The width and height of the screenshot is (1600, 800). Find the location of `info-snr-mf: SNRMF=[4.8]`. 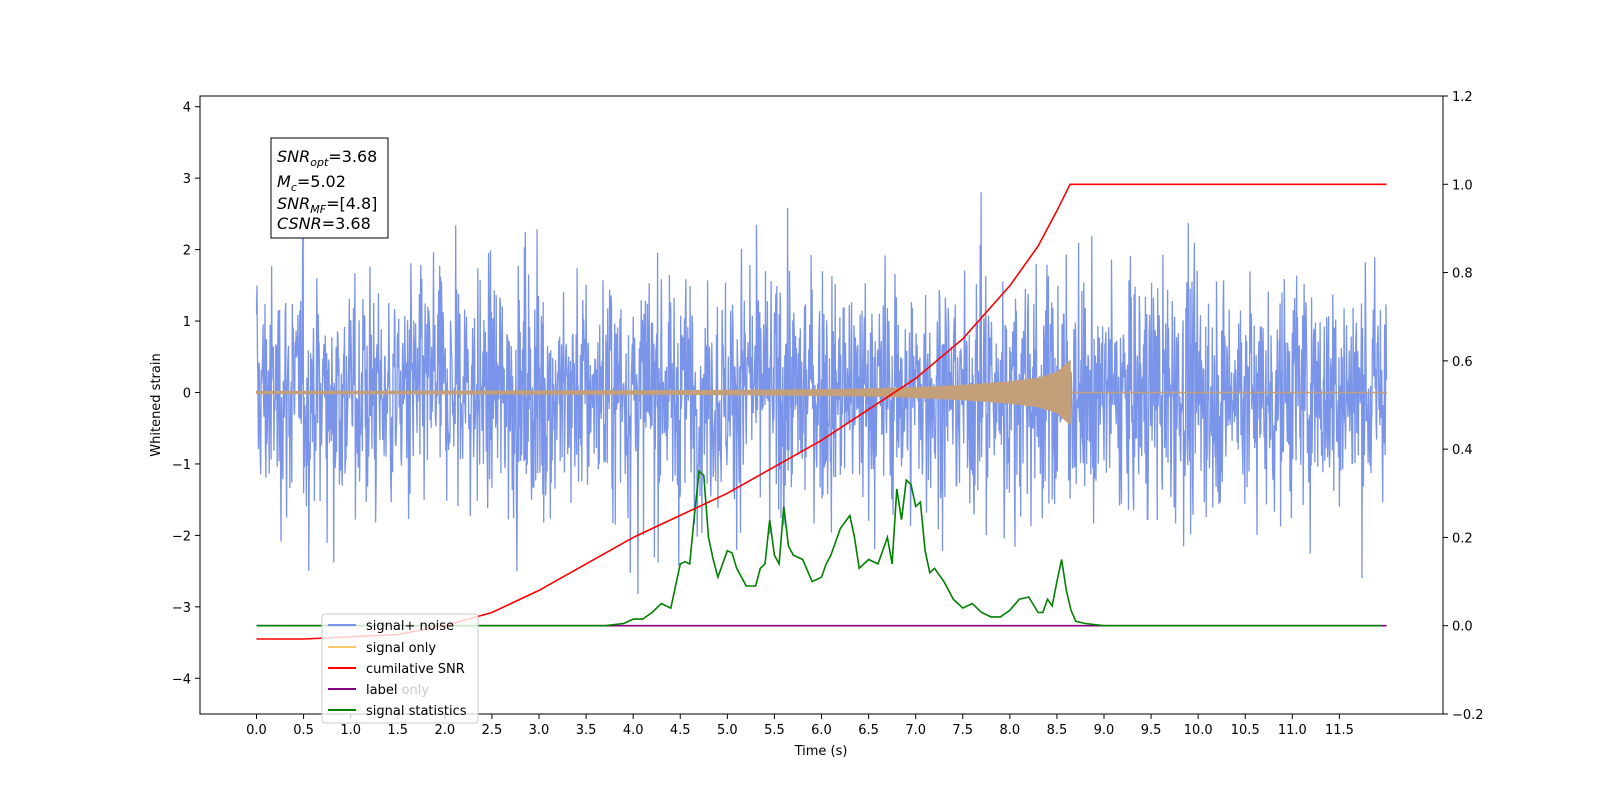

info-snr-mf: SNRMF=[4.8] is located at coordinates (327, 205).